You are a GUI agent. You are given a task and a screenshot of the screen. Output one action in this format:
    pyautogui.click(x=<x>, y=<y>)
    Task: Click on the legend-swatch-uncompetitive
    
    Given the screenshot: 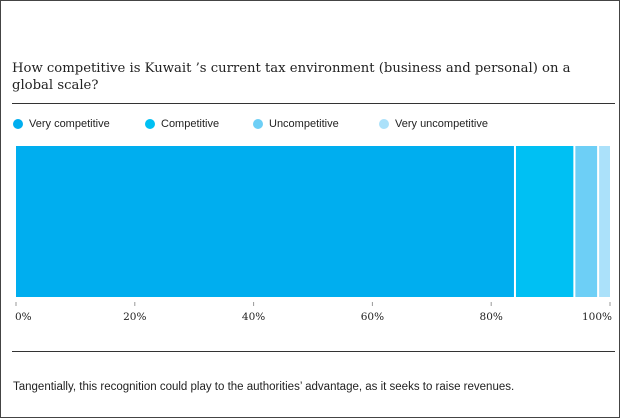 What is the action you would take?
    pyautogui.click(x=258, y=124)
    